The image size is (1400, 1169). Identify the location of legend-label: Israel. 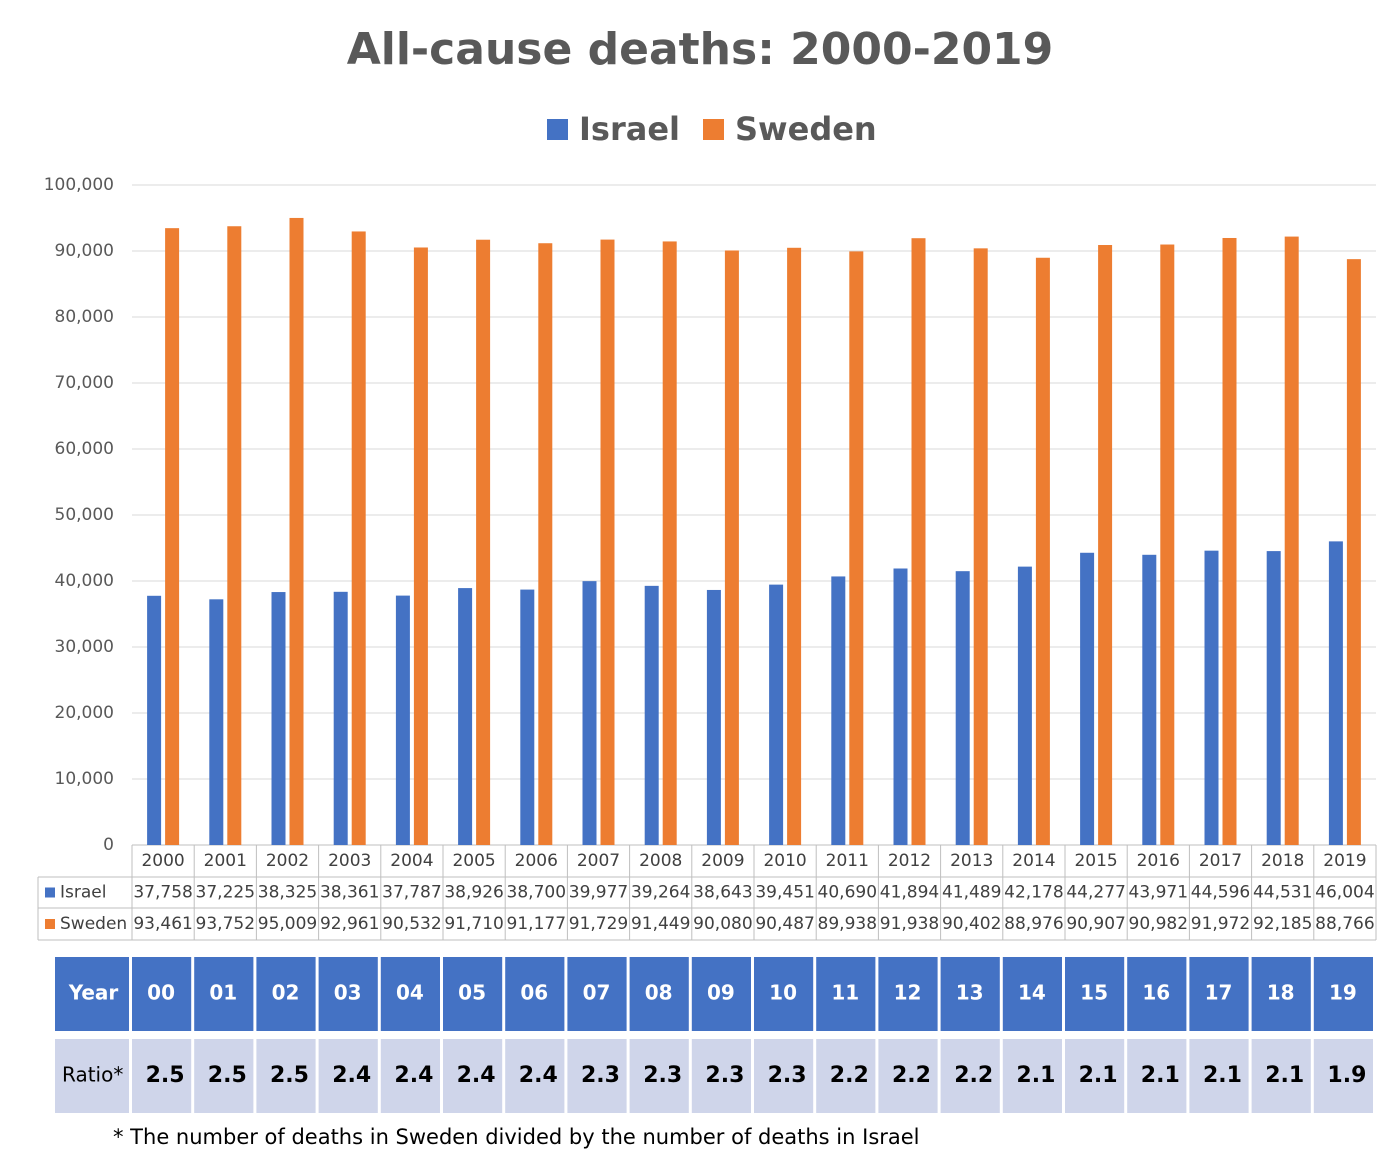
(629, 129).